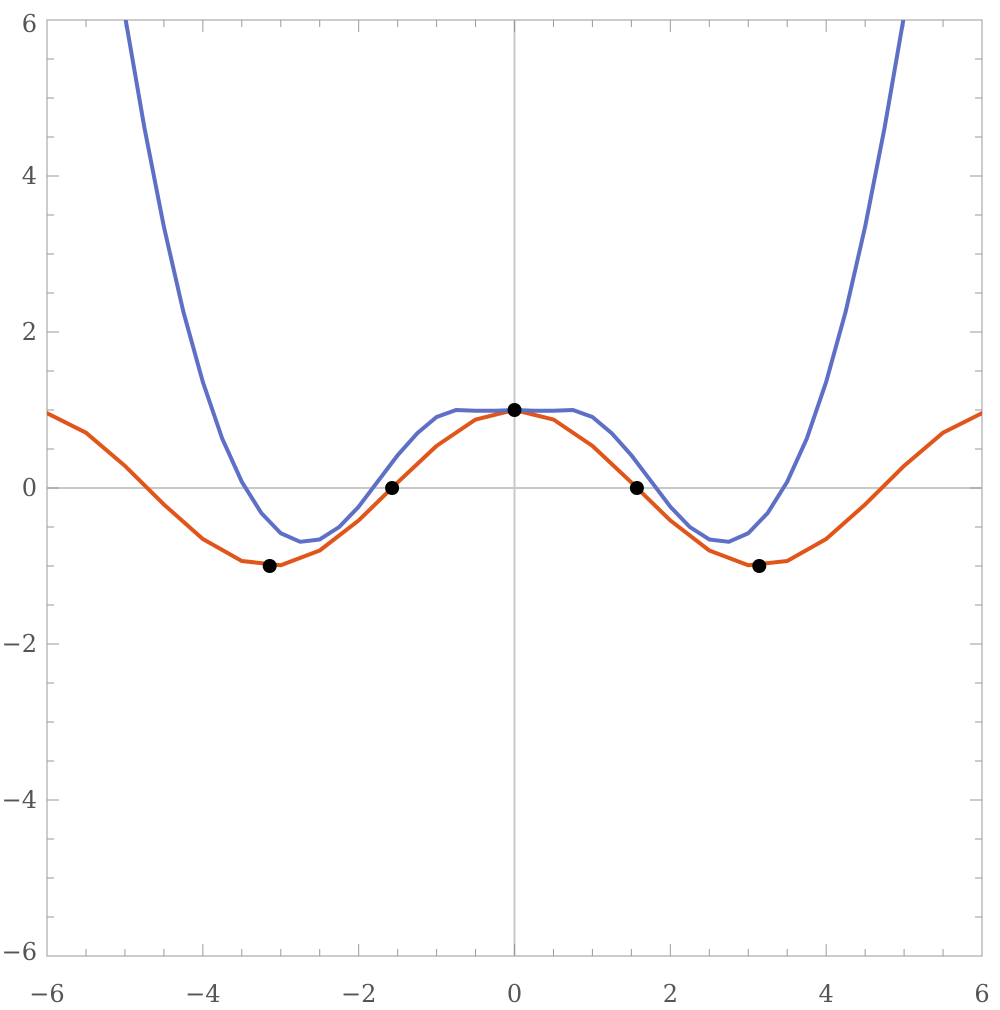  What do you see at coordinates (981, 994) in the screenshot?
I see `x-tick-label: 6` at bounding box center [981, 994].